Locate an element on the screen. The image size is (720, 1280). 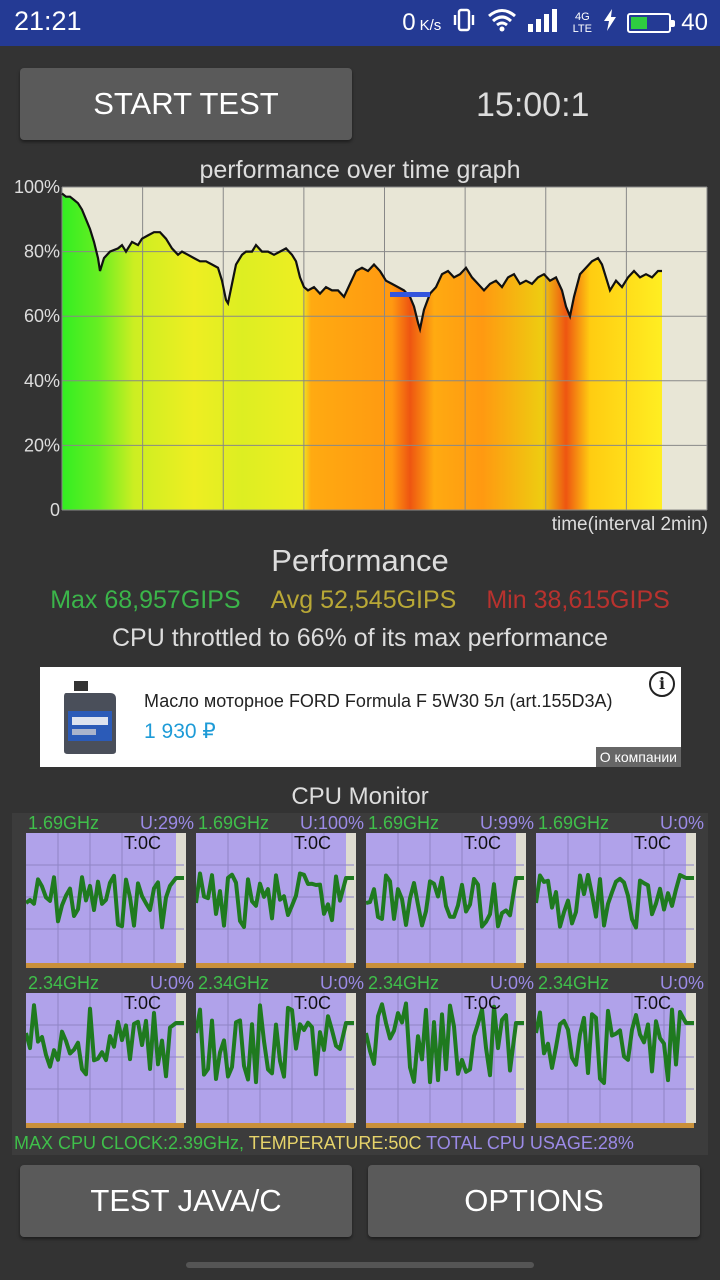
graph-xlabel: time(interval 2min) is located at coordinates (629, 524).